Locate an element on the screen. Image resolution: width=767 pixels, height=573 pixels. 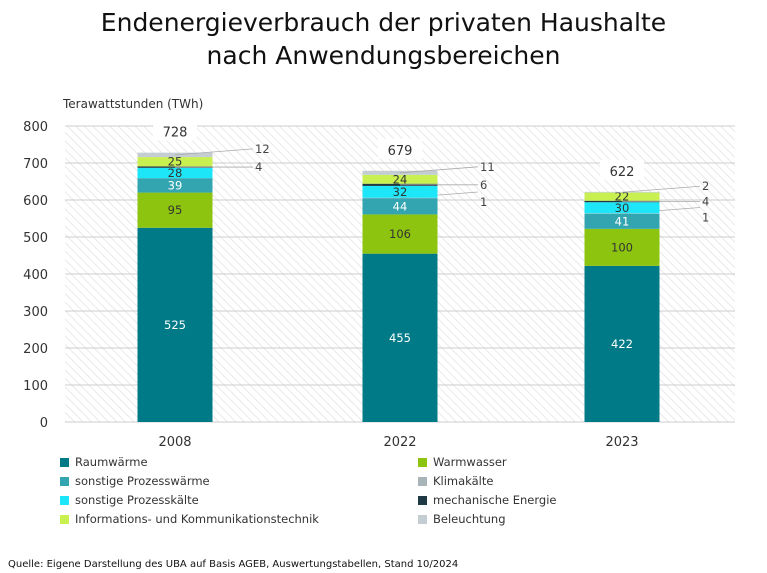
legend-item: mechanische Energie is located at coordinates (487, 500).